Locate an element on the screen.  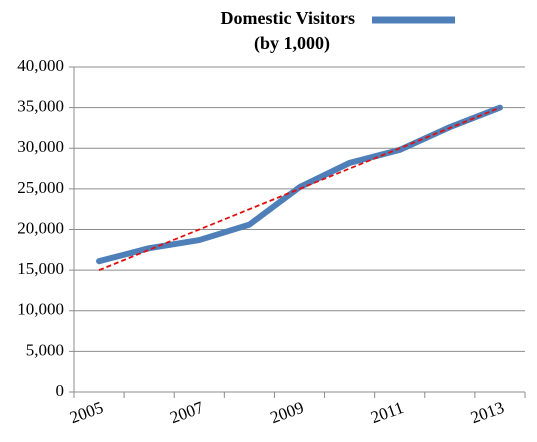
legend-label: Domestic Visitors is located at coordinates (288, 18).